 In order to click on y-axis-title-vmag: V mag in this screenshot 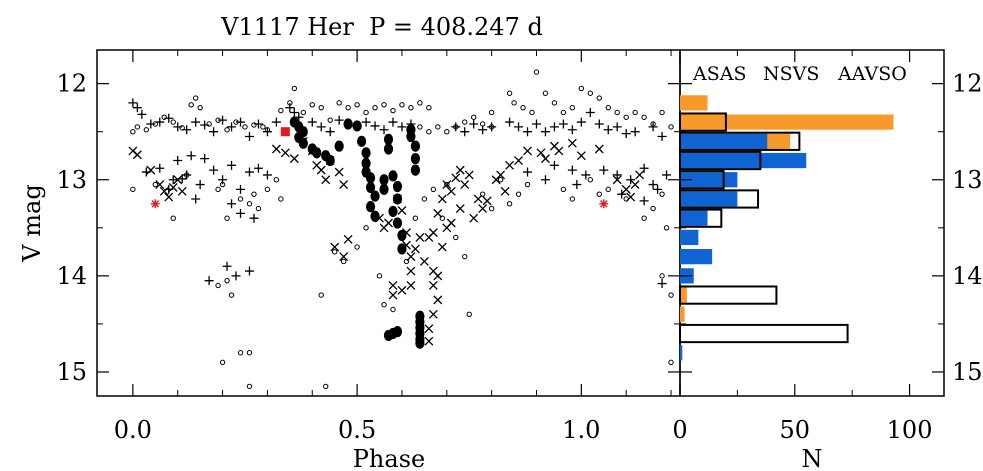, I will do `click(32, 223)`.